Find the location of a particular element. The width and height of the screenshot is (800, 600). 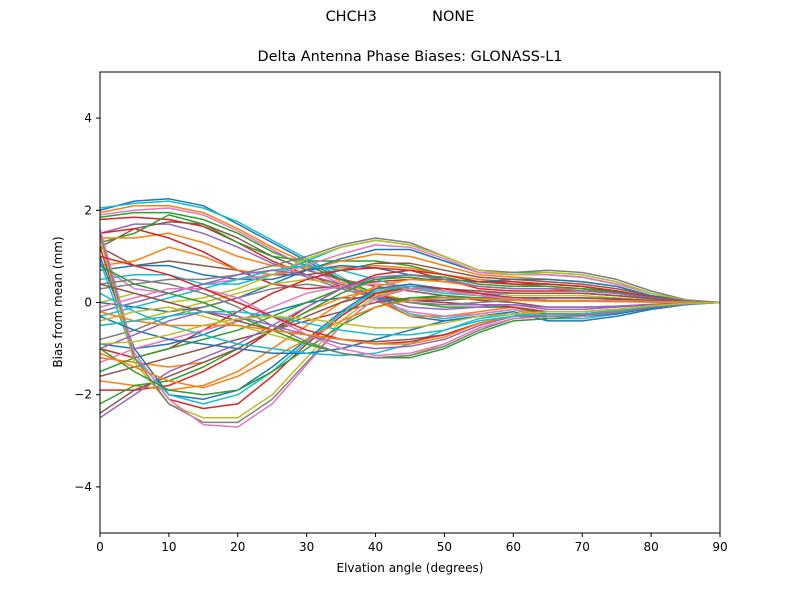

y-tick-label: 4 is located at coordinates (88, 118).